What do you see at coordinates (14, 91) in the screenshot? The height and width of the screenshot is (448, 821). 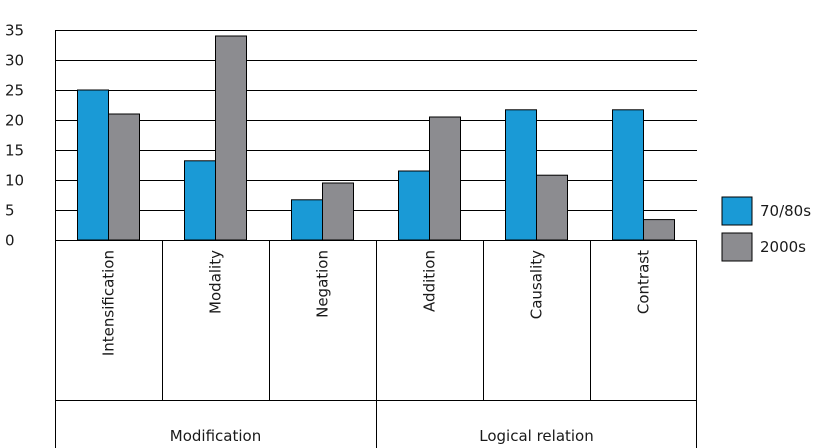 I see `y-tick-label: 25` at bounding box center [14, 91].